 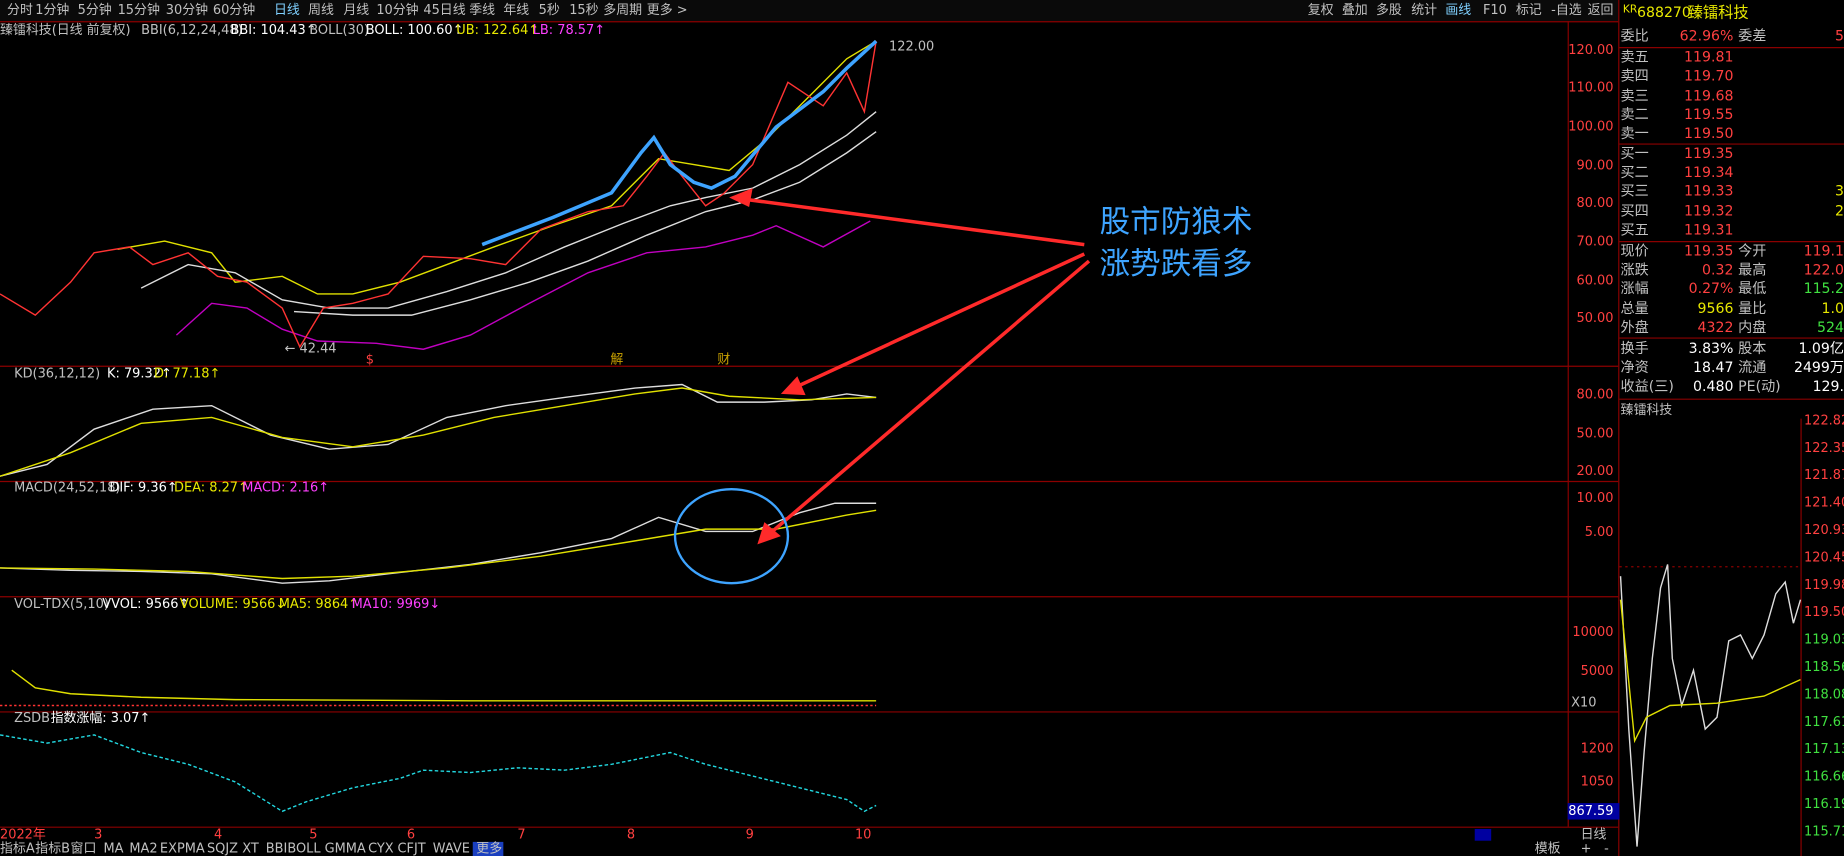 I want to click on stat-value: 122.0, so click(x=1824, y=270).